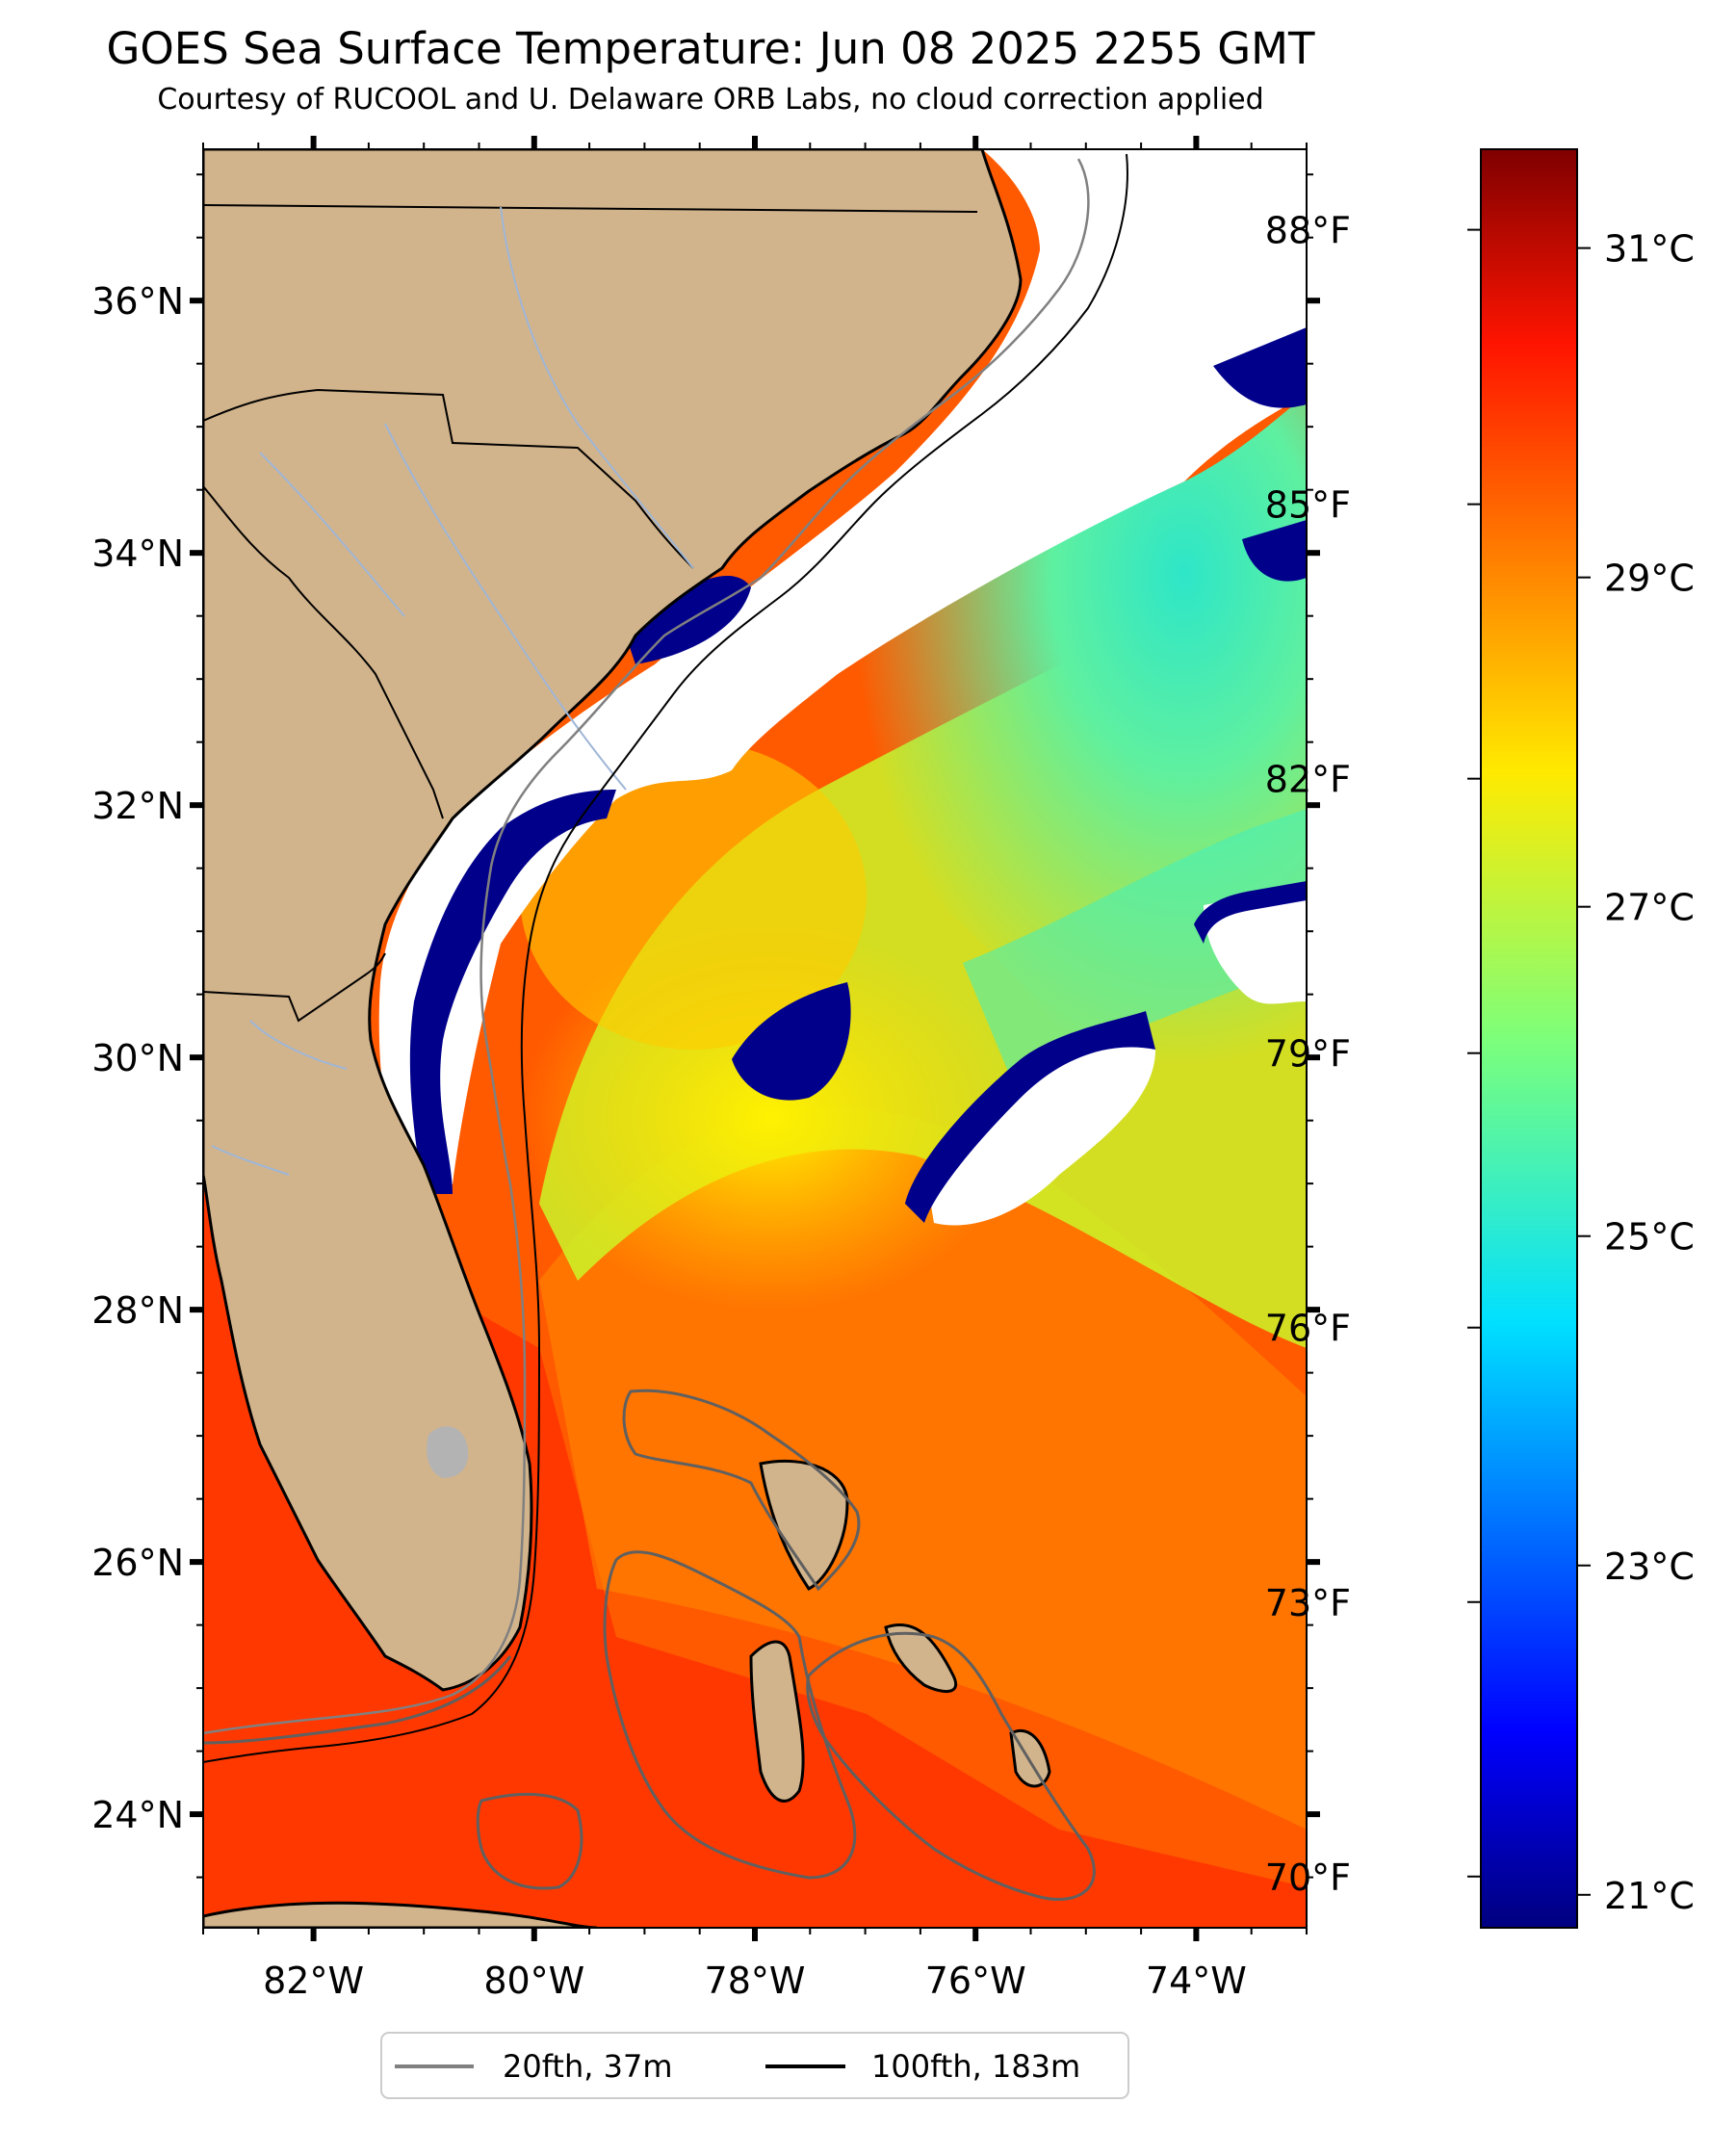 The width and height of the screenshot is (1736, 2129). Describe the element at coordinates (1649, 1566) in the screenshot. I see `celsius-tick-label: 23°C` at that location.